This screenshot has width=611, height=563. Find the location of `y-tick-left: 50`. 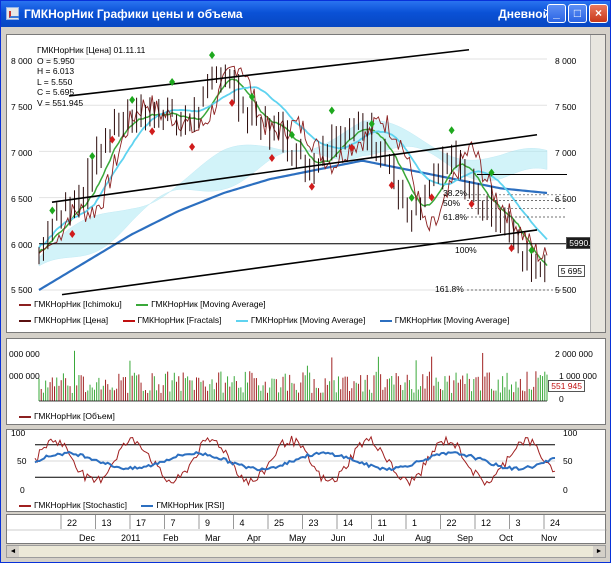

y-tick-left: 50 is located at coordinates (22, 461).